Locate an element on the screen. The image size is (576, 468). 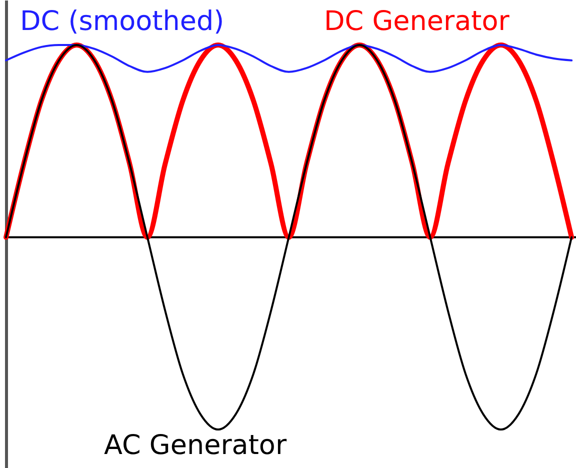
series-label: DC Generator is located at coordinates (417, 21).